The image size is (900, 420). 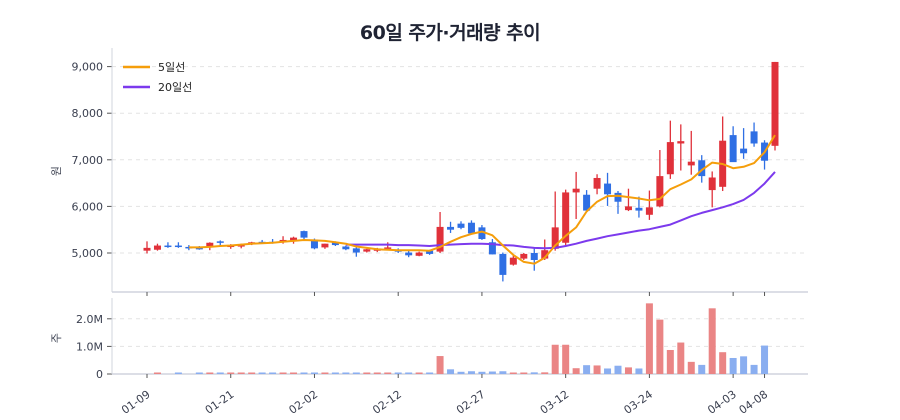 What do you see at coordinates (89, 346) in the screenshot?
I see `volume-tick-label: 1.0M` at bounding box center [89, 346].